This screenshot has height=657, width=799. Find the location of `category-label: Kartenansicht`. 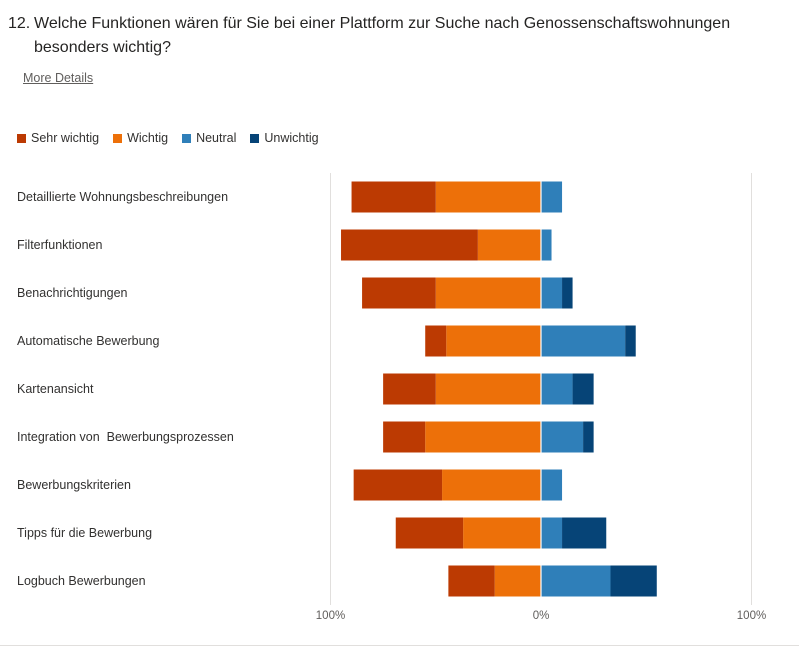

category-label: Kartenansicht is located at coordinates (55, 389).